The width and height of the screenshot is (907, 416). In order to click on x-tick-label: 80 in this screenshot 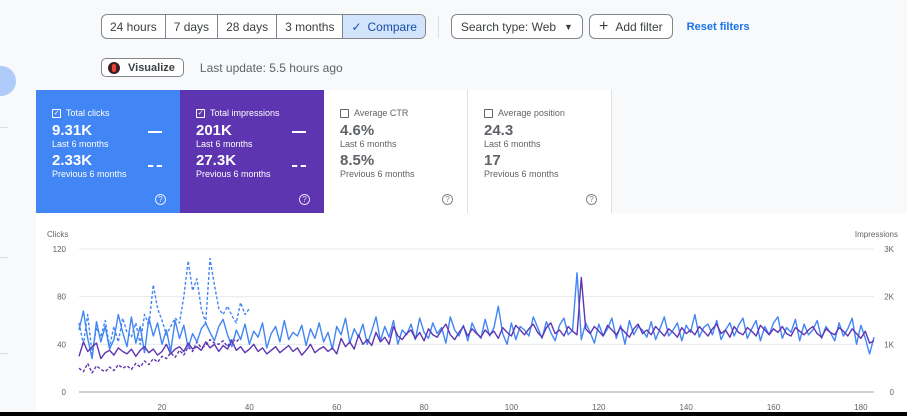, I will do `click(424, 407)`.